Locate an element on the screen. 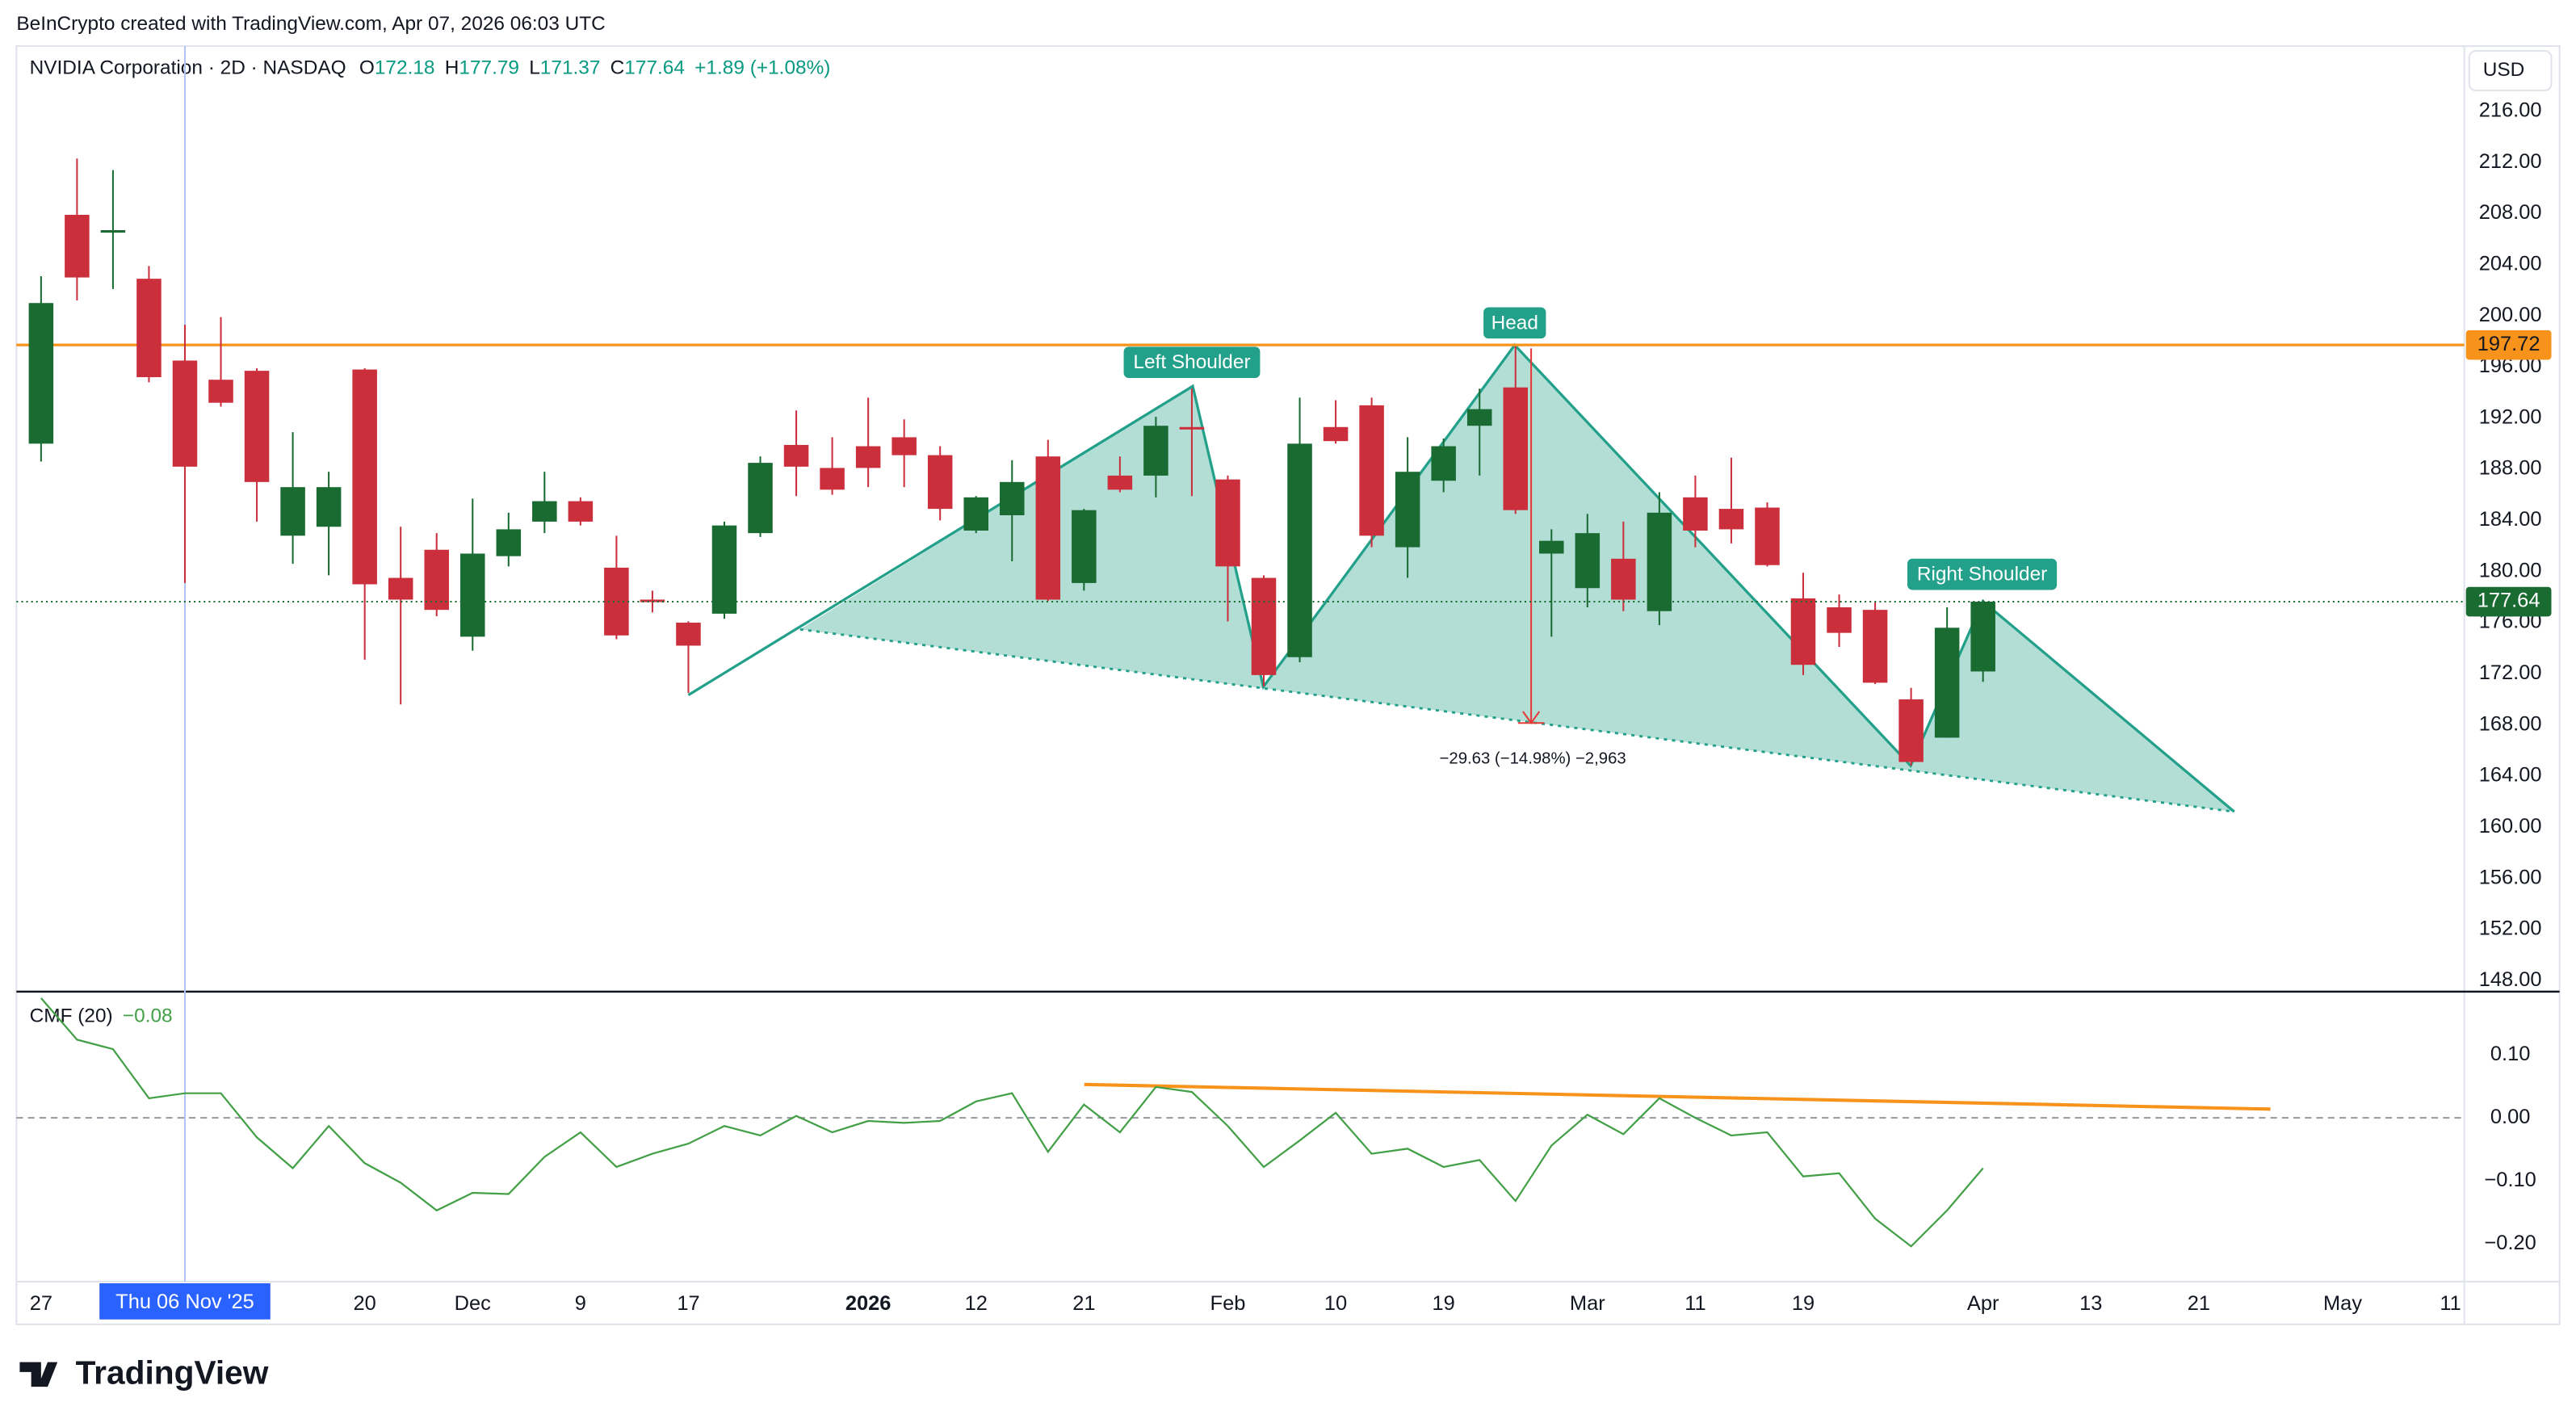 The height and width of the screenshot is (1423, 2576). cmf-trendline is located at coordinates (1678, 1096).